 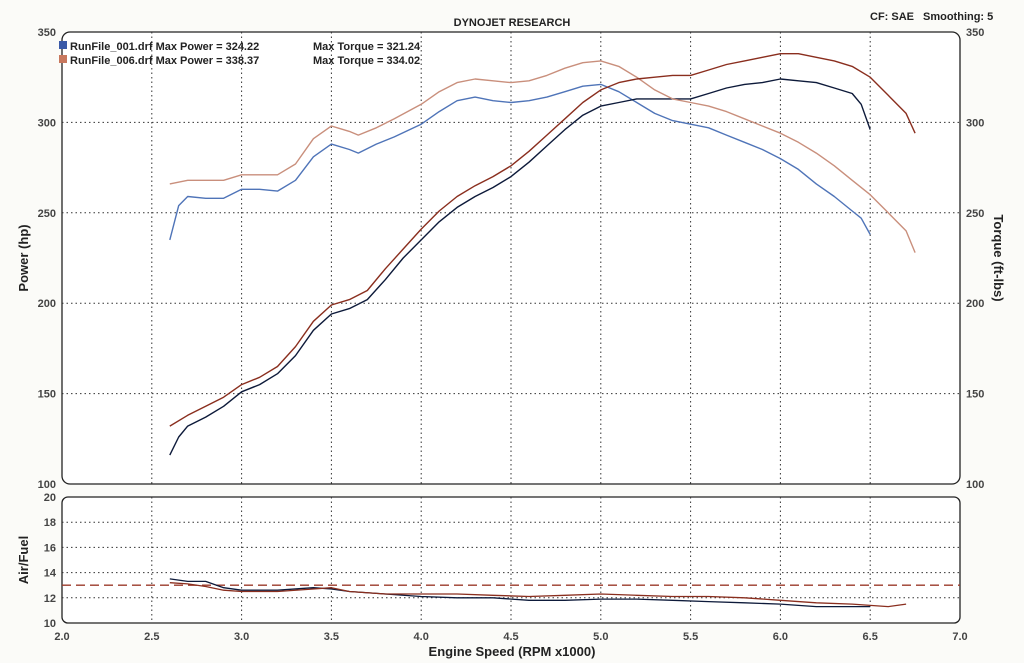 What do you see at coordinates (63, 59) in the screenshot?
I see `legend-swatch-run006` at bounding box center [63, 59].